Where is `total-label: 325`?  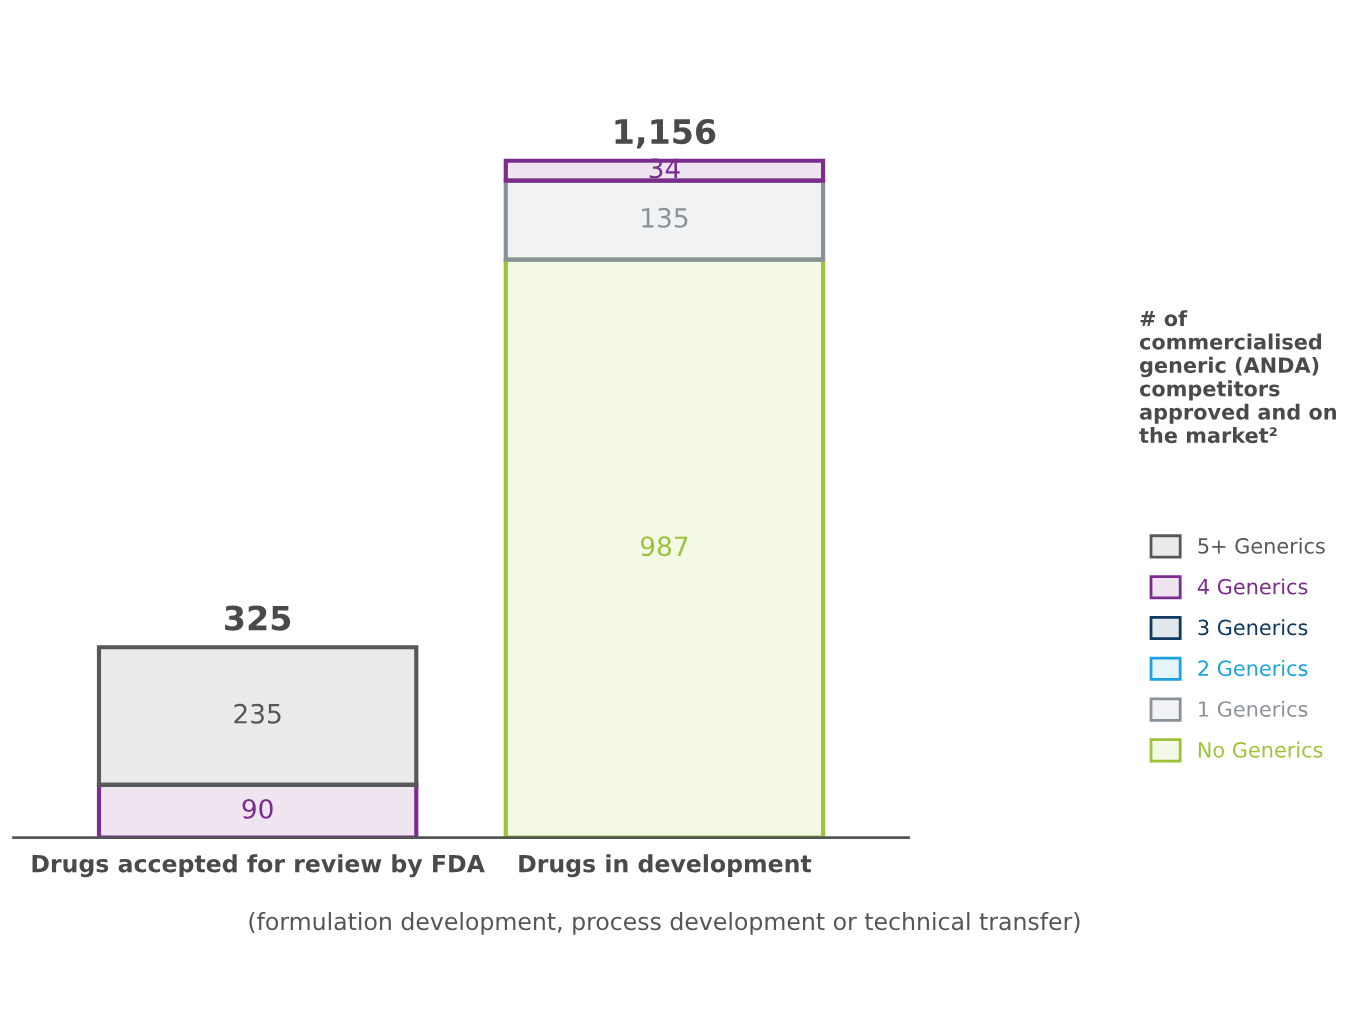 total-label: 325 is located at coordinates (258, 618).